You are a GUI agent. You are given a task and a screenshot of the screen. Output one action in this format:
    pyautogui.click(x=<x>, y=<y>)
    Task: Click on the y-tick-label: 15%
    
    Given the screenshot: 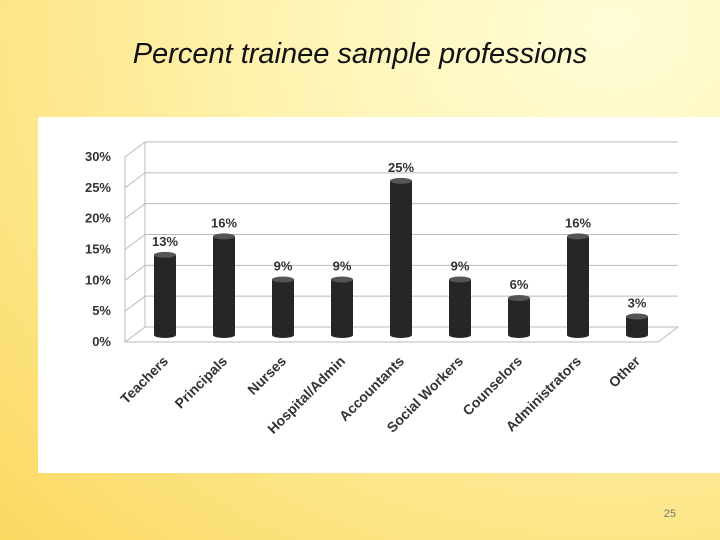 What is the action you would take?
    pyautogui.click(x=98, y=249)
    